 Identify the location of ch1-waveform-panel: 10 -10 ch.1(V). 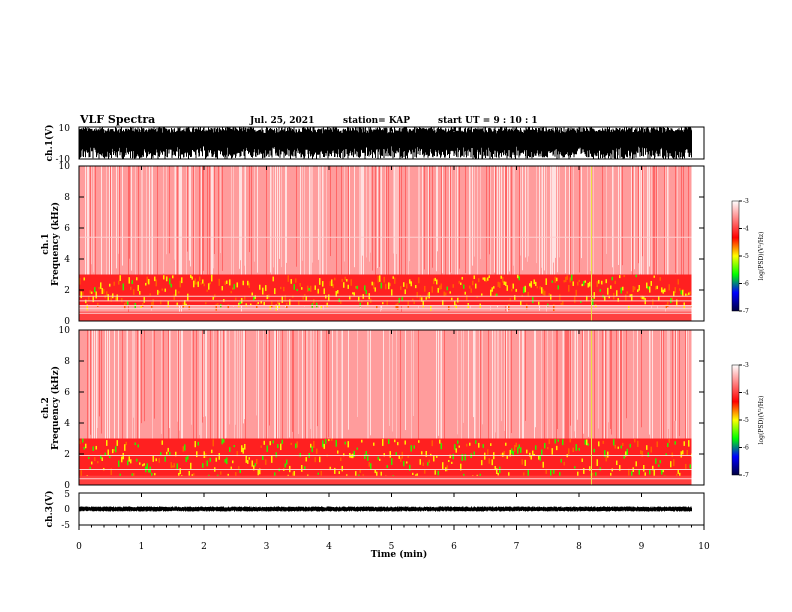
(374, 144).